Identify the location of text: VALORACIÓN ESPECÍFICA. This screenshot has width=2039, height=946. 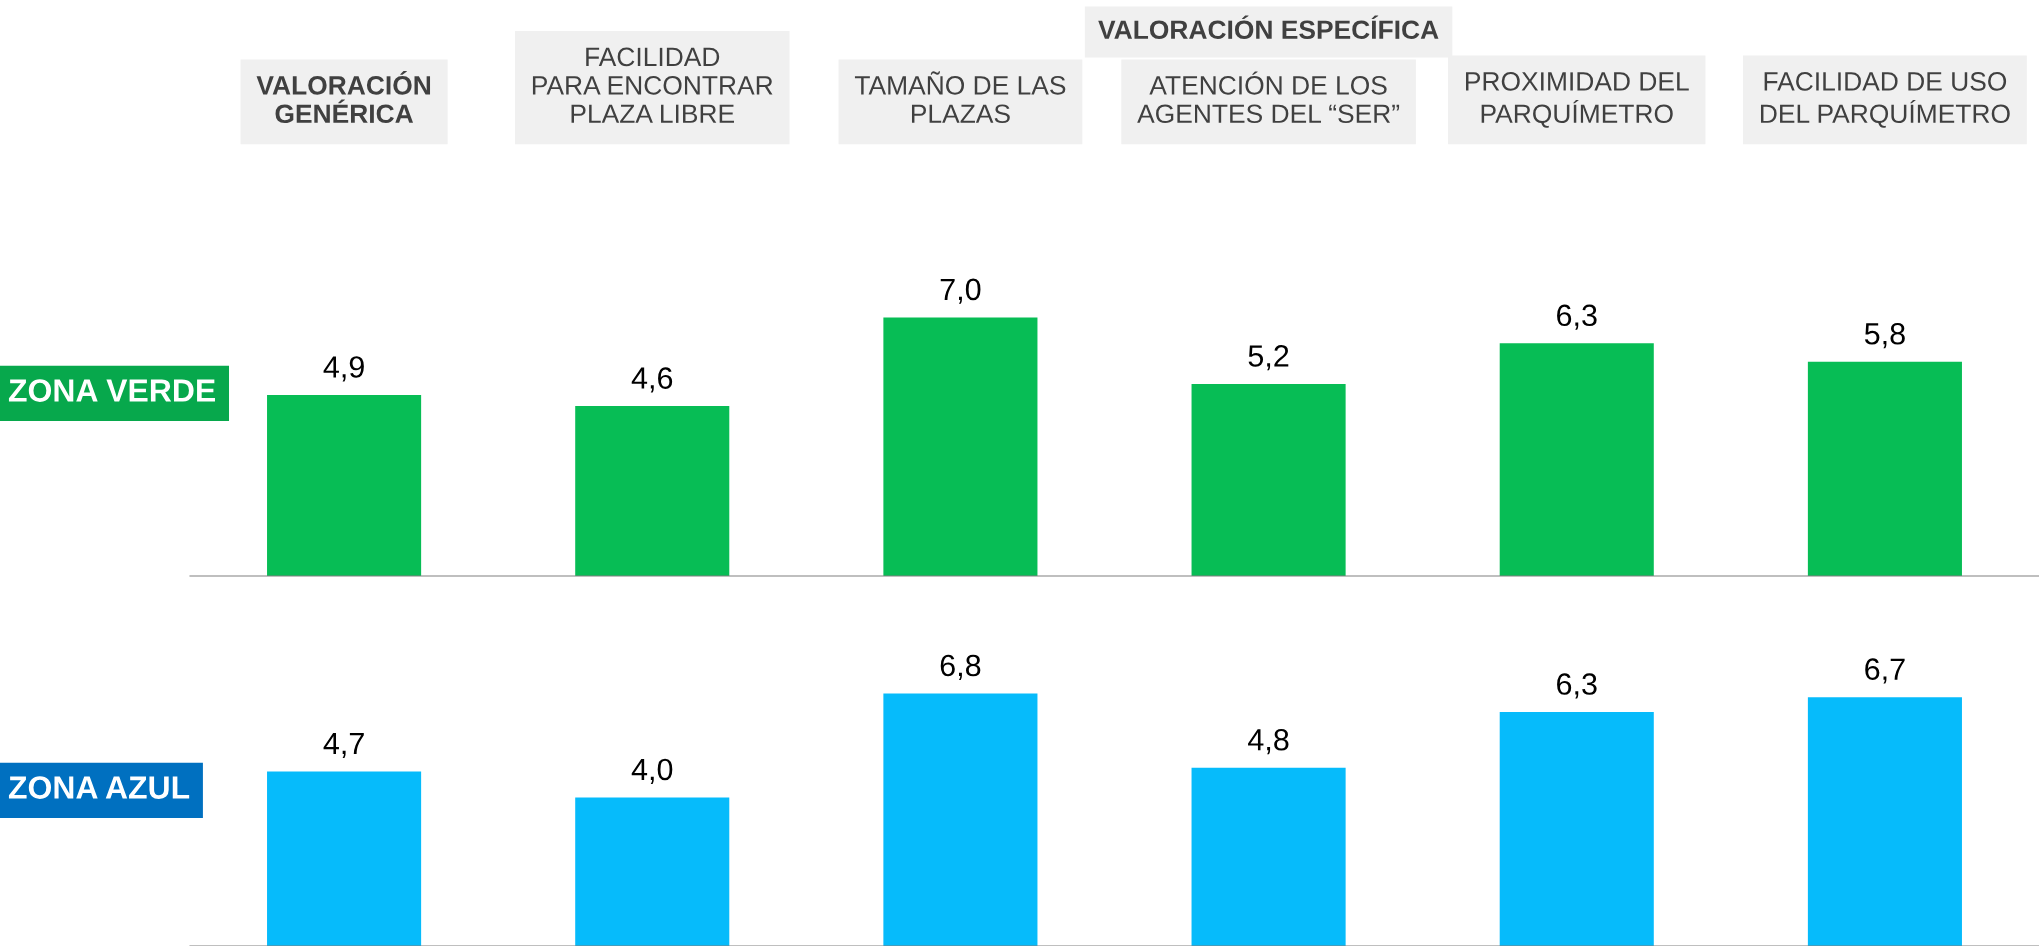
(1268, 27).